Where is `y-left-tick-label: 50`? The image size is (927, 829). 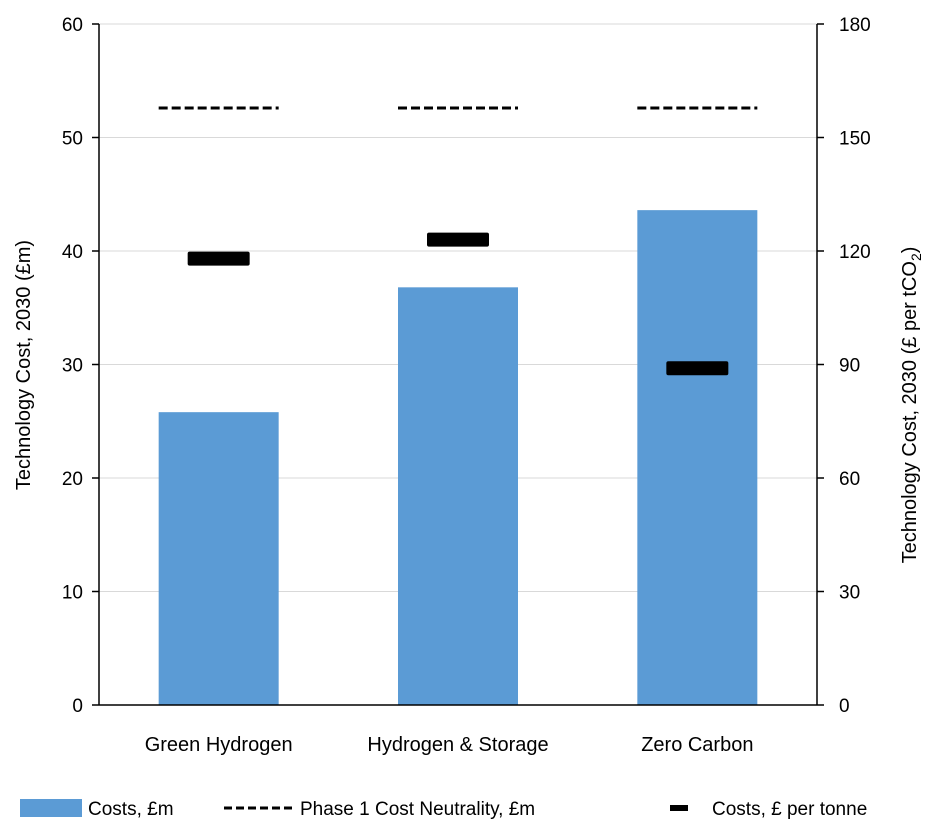
y-left-tick-label: 50 is located at coordinates (72, 139).